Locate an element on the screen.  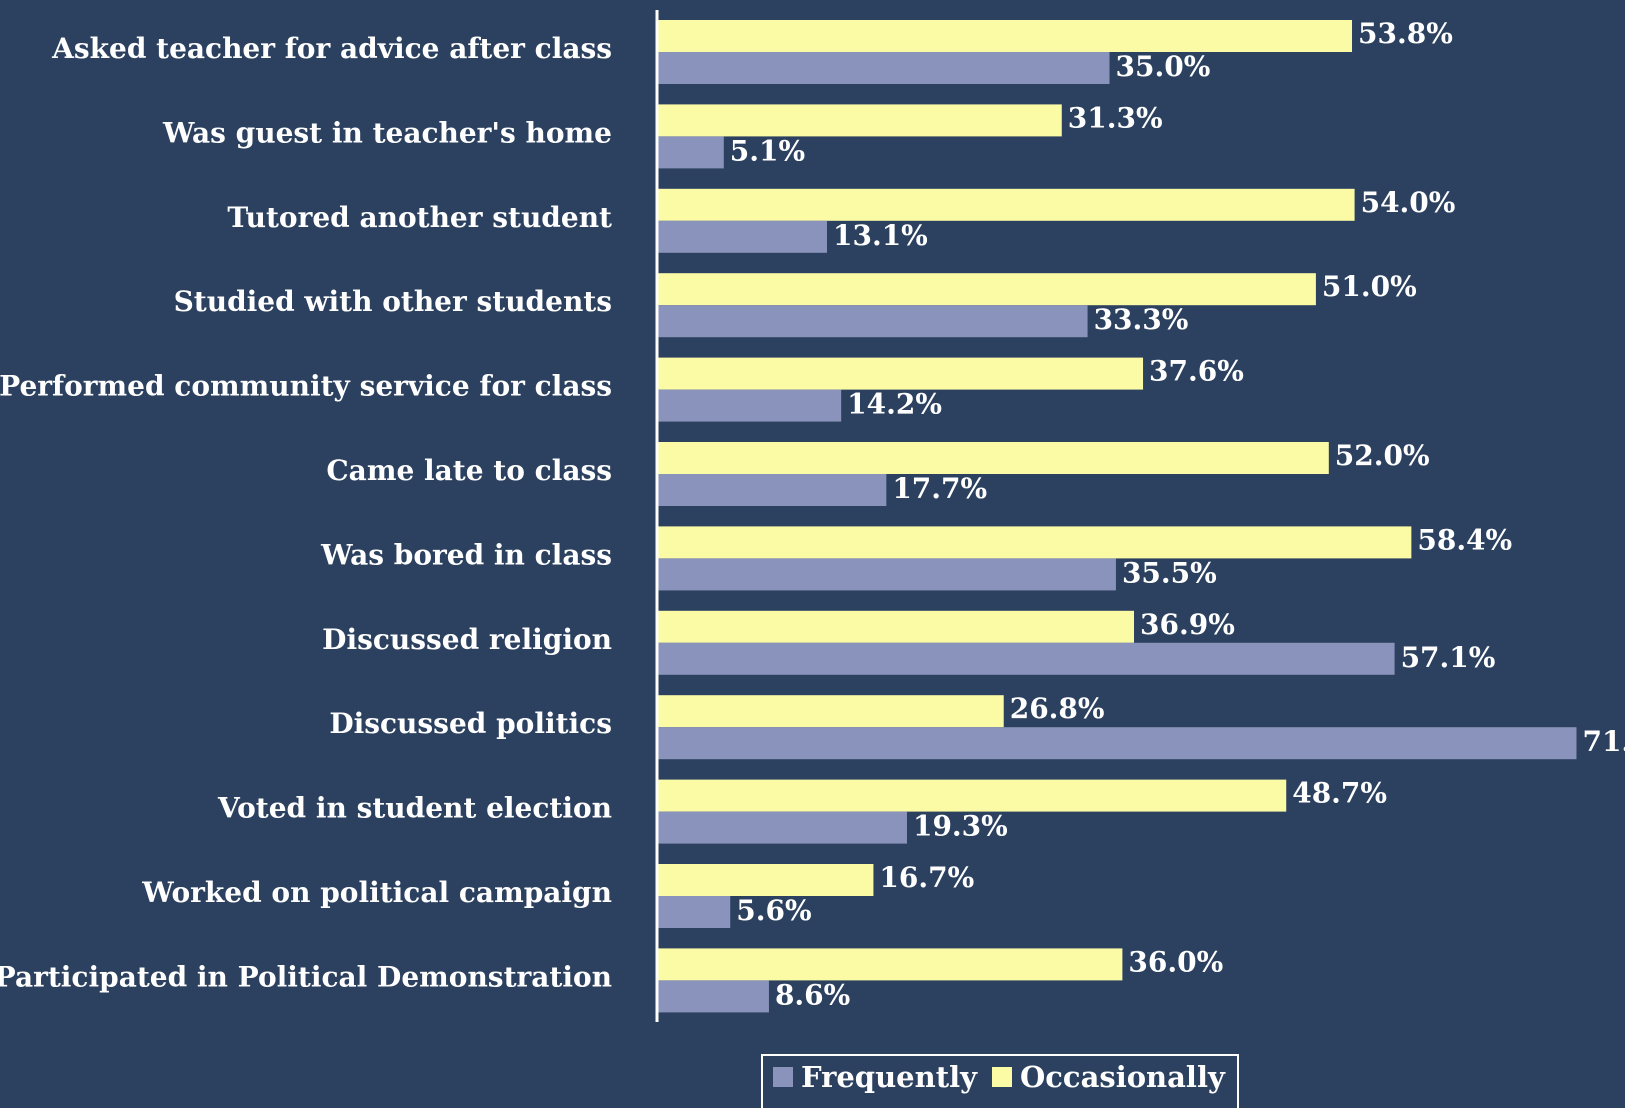
value-label-frequently-worked-on-political-campaign: 5.6% is located at coordinates (773, 910).